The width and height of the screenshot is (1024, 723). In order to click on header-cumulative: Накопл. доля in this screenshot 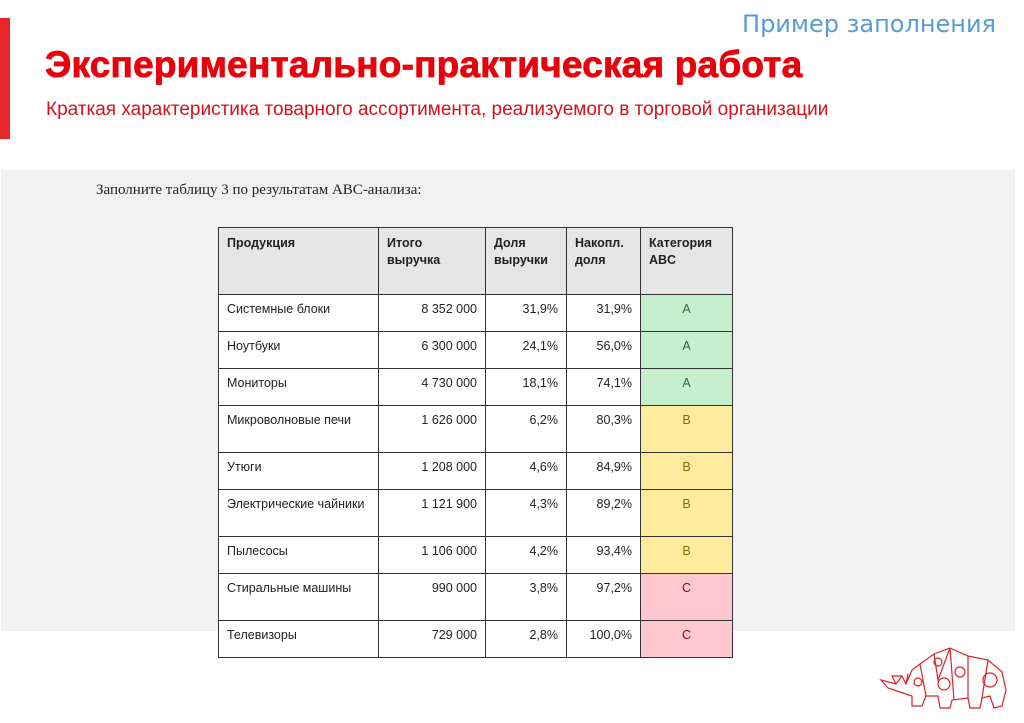, I will do `click(603, 261)`.